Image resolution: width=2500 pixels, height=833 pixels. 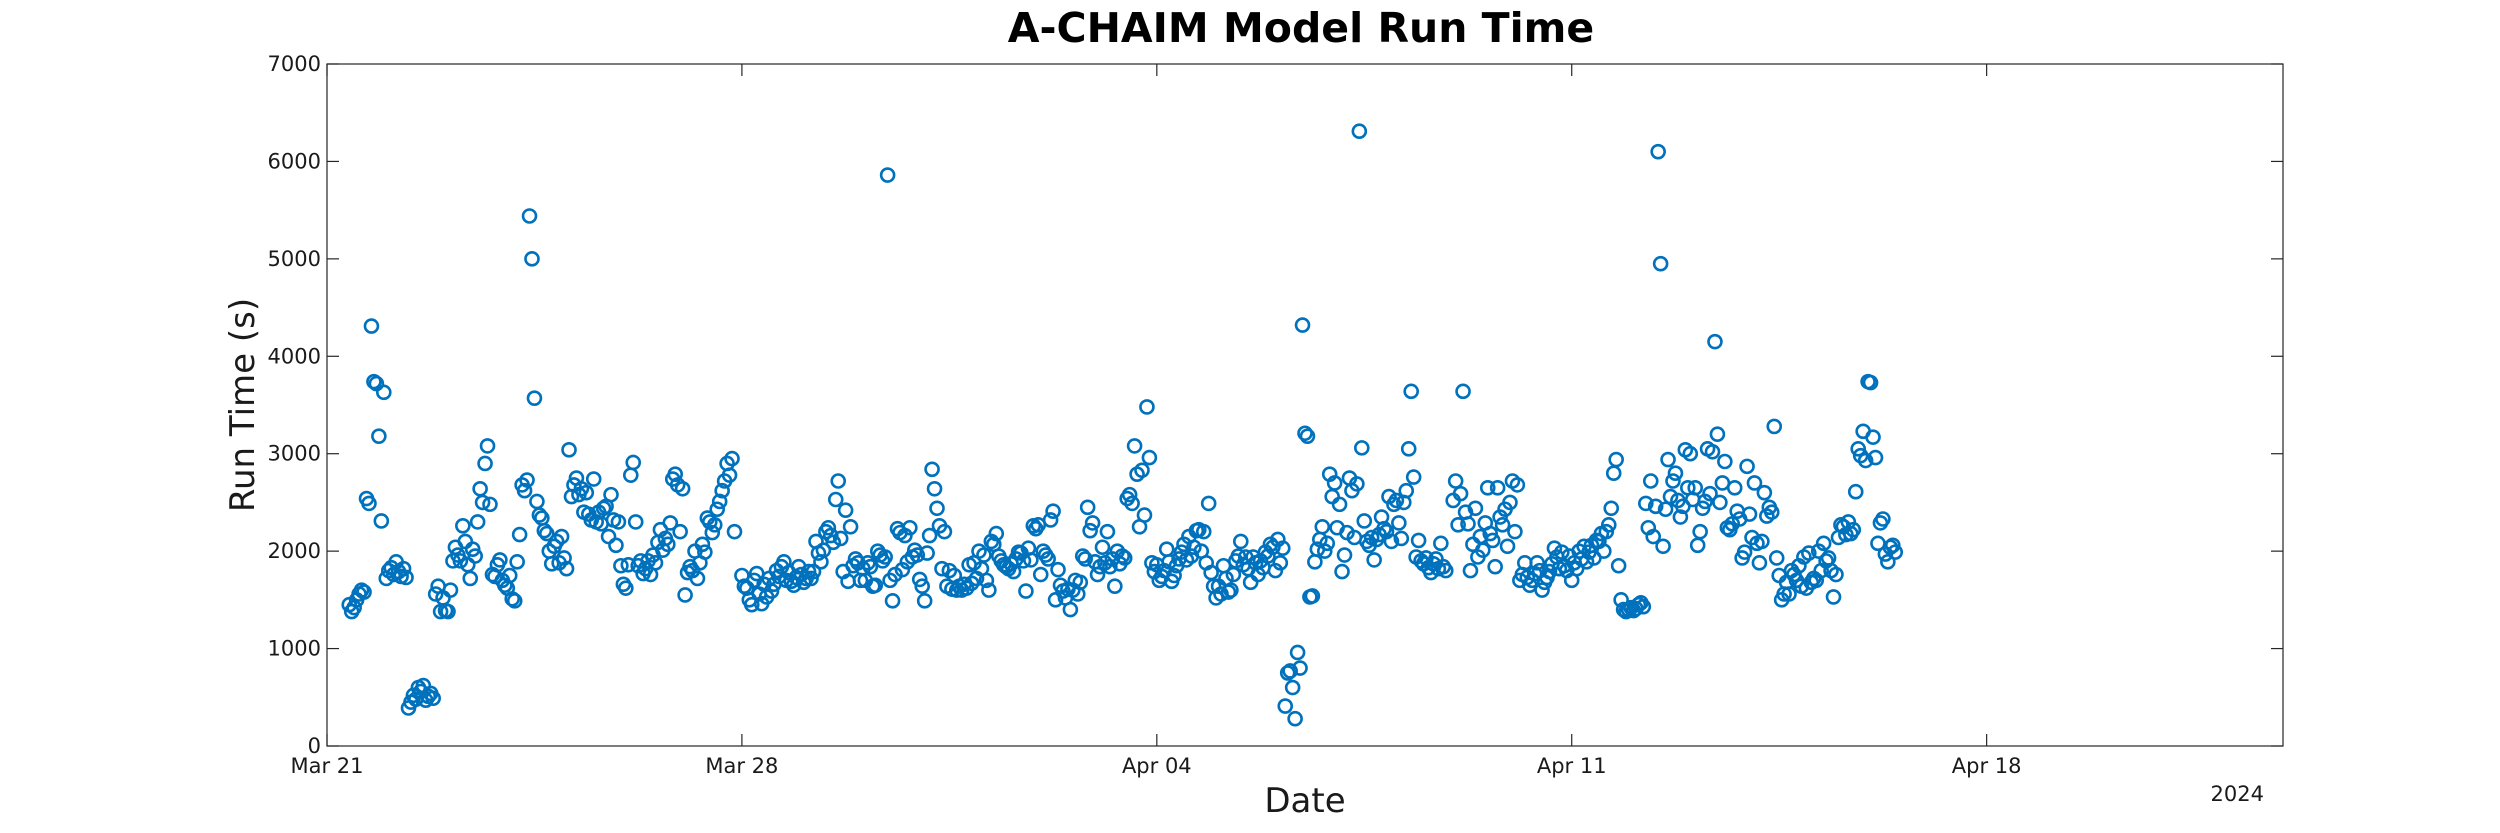 I want to click on y-tick-label: 1000, so click(x=294, y=649).